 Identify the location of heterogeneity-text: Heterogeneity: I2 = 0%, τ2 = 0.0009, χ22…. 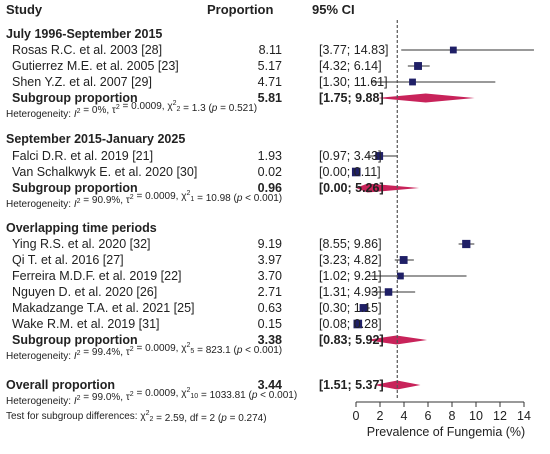
(131, 110).